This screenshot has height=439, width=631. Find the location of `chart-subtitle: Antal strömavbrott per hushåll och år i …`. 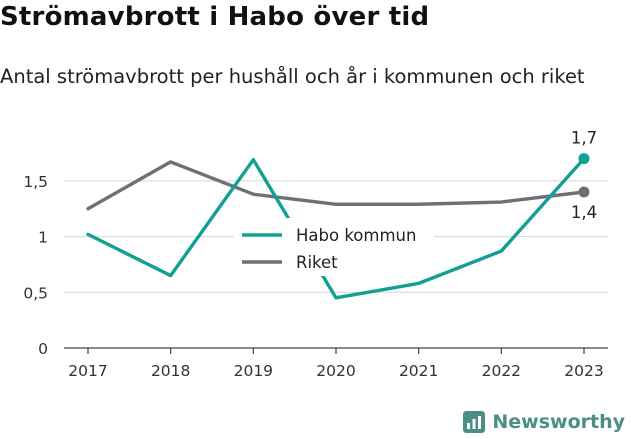

chart-subtitle: Antal strömavbrott per hushåll och år i … is located at coordinates (292, 76).